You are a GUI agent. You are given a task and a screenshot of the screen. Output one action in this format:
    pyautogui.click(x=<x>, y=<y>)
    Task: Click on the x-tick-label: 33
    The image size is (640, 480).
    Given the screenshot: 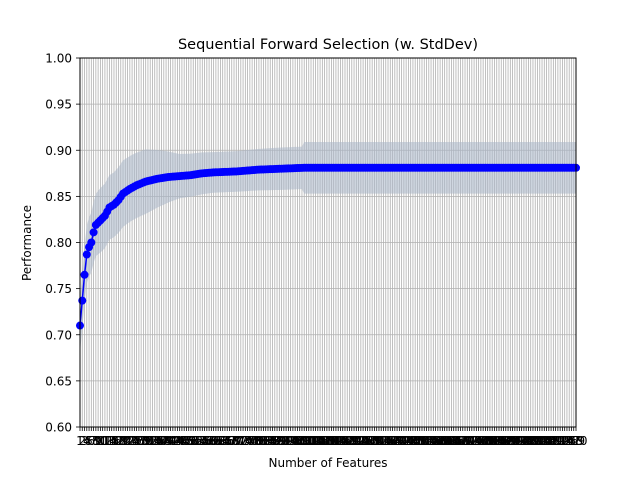 What is the action you would take?
    pyautogui.click(x=152, y=441)
    